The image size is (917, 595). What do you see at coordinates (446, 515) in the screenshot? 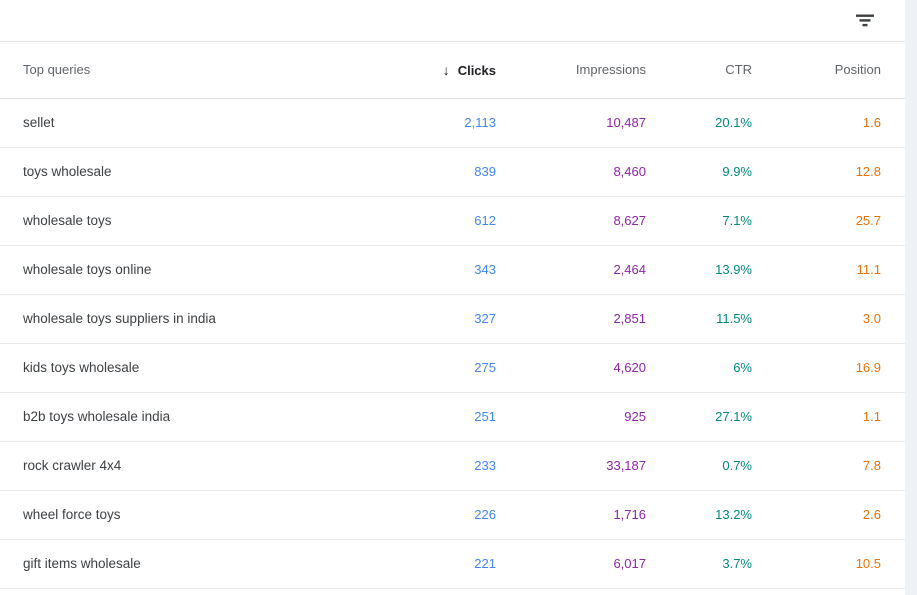
I see `clicks-value: 226` at bounding box center [446, 515].